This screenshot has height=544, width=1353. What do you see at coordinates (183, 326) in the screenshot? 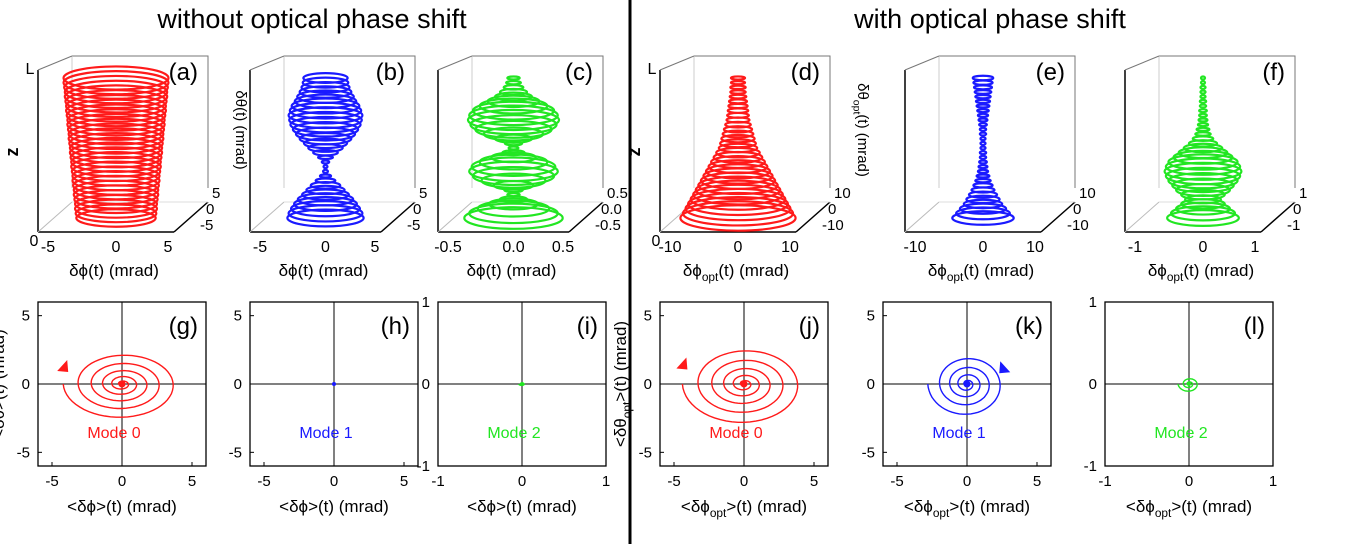
I see `panel-tag-g: (g)` at bounding box center [183, 326].